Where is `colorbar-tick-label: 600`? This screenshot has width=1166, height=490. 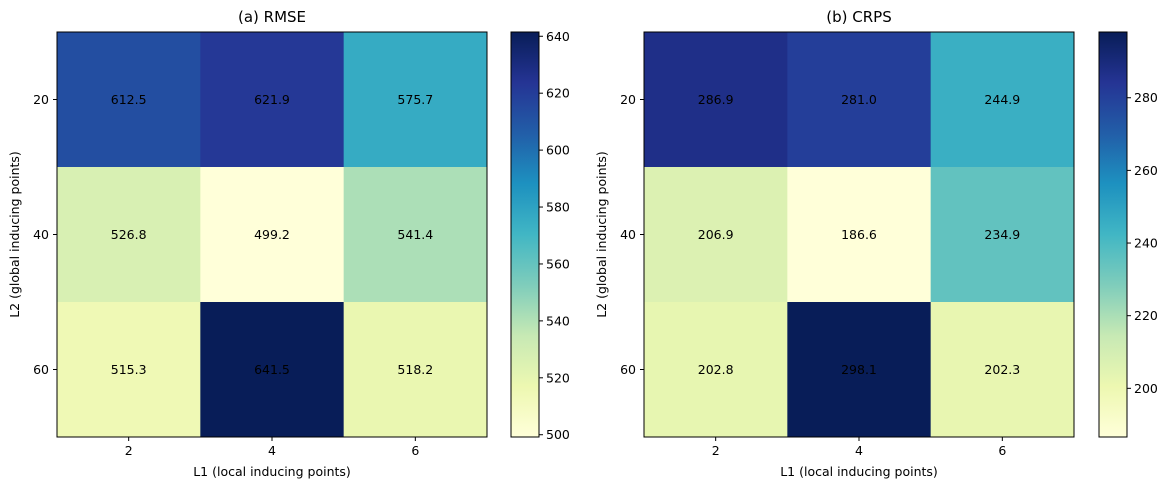 colorbar-tick-label: 600 is located at coordinates (558, 150).